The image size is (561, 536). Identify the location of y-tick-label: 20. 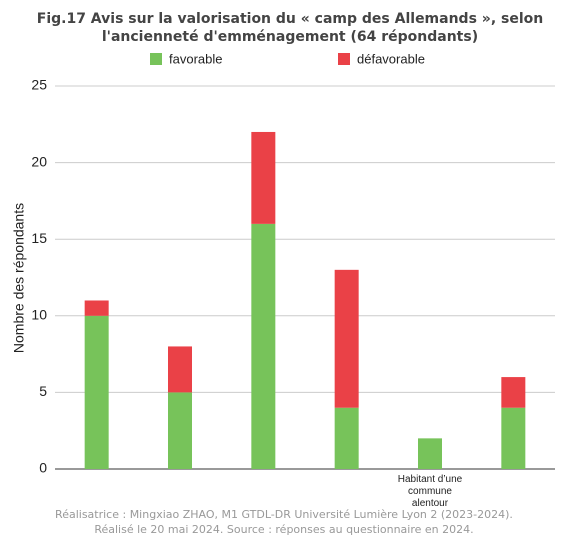
(39, 161).